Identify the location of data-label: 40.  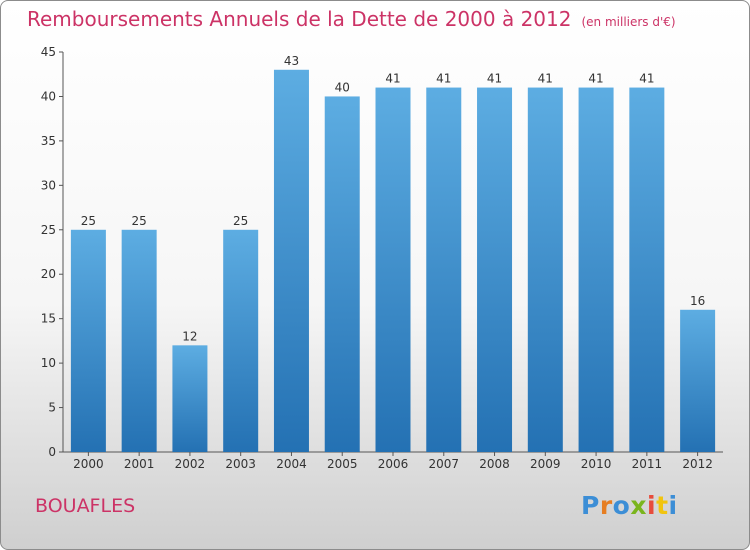
(342, 87).